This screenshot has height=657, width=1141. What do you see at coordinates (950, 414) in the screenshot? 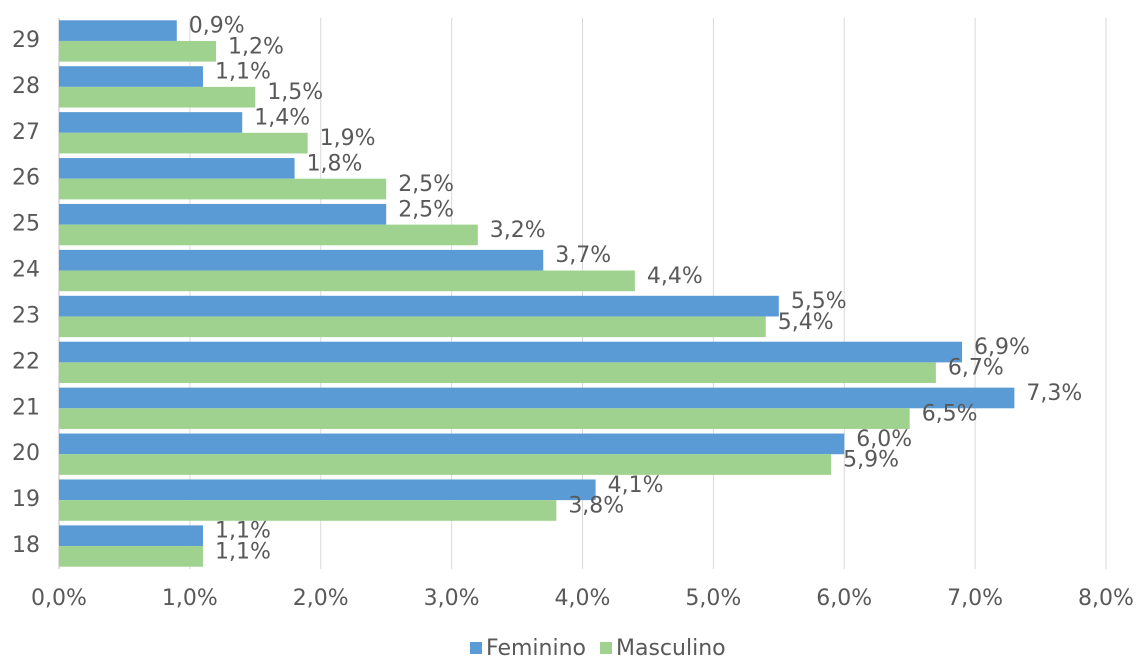
I see `value-label: 6,5%` at bounding box center [950, 414].